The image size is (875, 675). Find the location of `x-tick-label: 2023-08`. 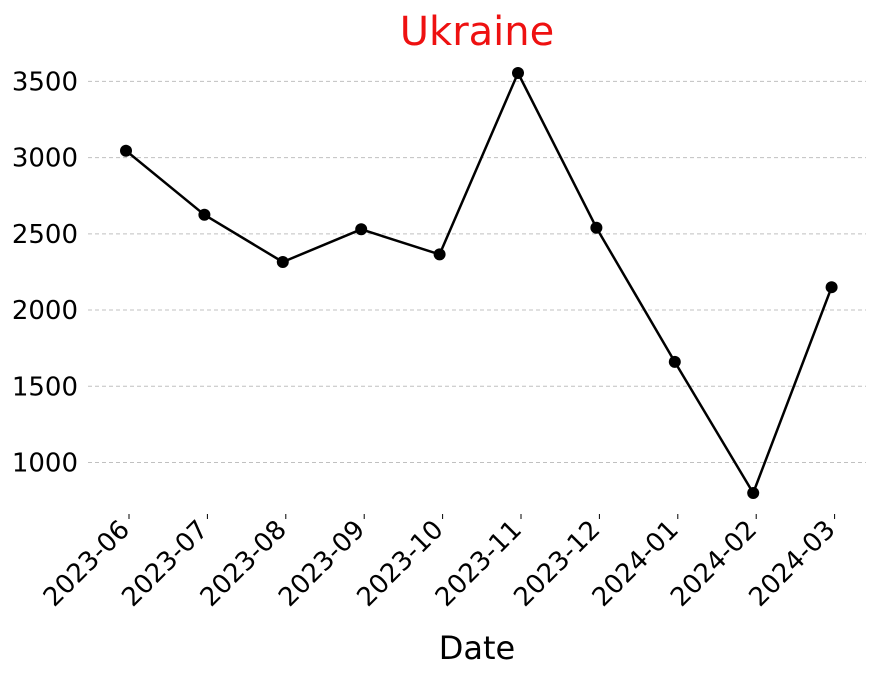

x-tick-label: 2023-08 is located at coordinates (244, 564).